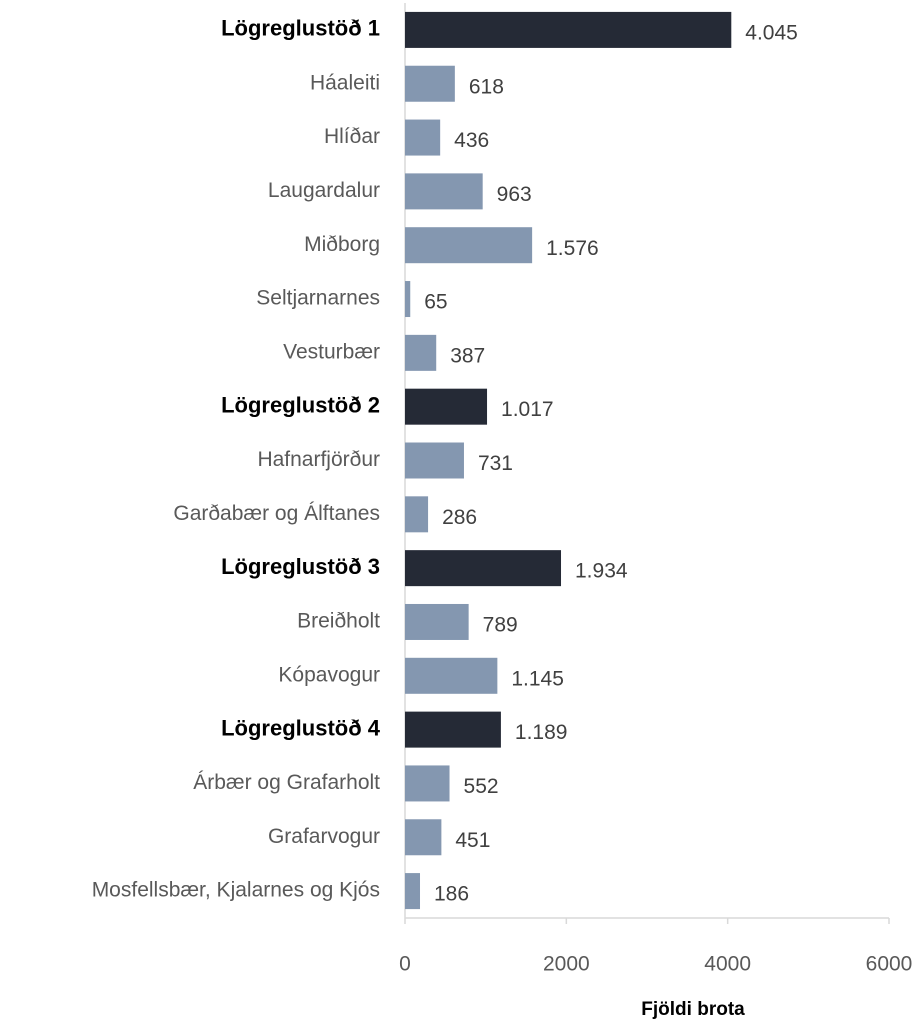 The image size is (924, 1023). What do you see at coordinates (324, 190) in the screenshot?
I see `category-label: Laugardalur` at bounding box center [324, 190].